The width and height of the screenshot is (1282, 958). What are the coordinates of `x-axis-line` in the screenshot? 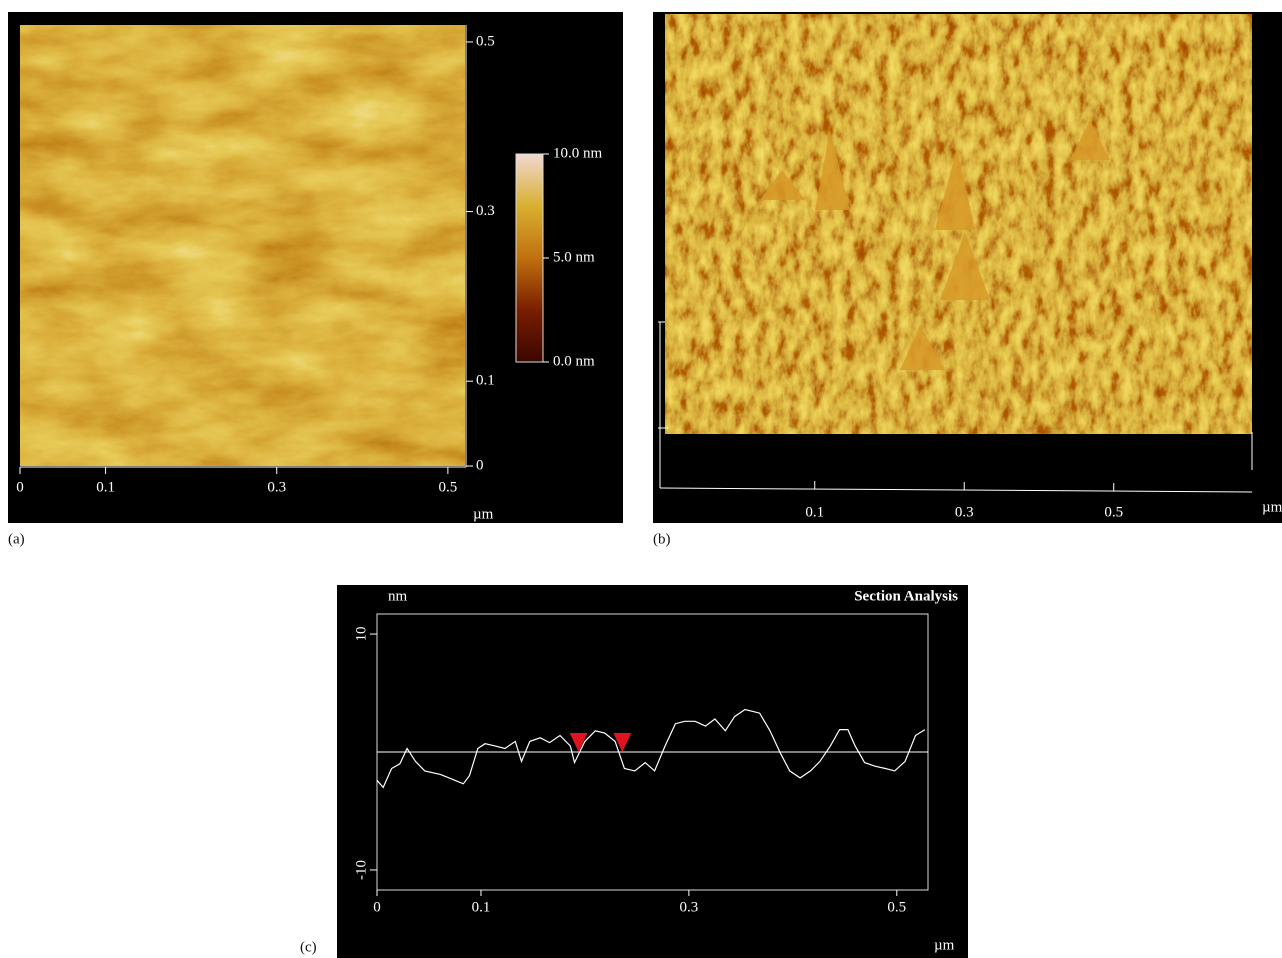 It's located at (956, 490).